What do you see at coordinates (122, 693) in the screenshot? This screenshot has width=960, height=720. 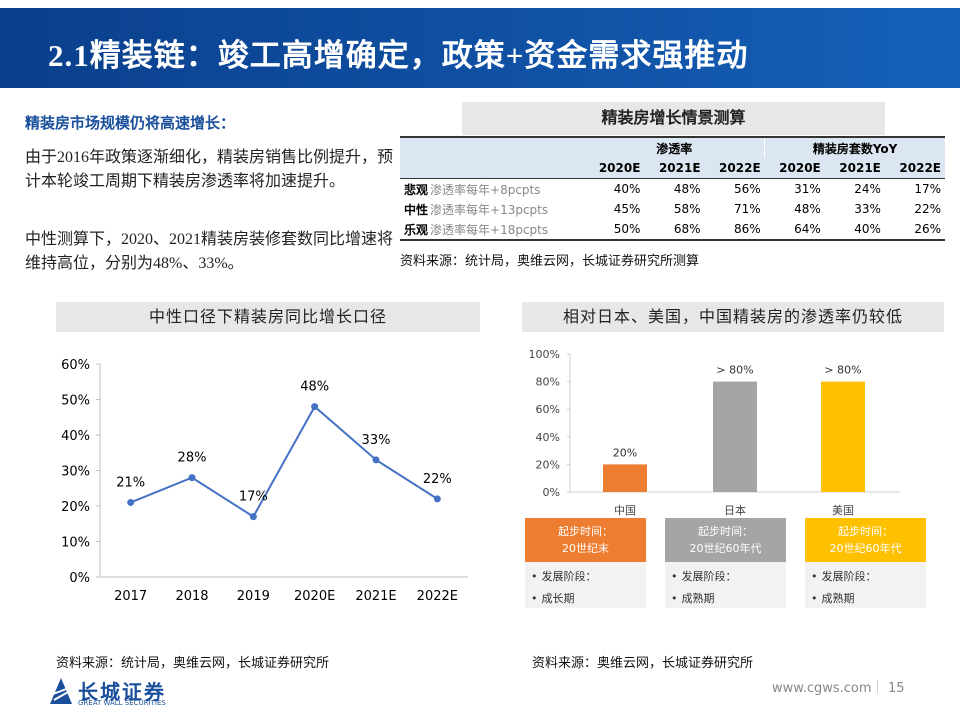 I see `logo-text: 长城证券` at bounding box center [122, 693].